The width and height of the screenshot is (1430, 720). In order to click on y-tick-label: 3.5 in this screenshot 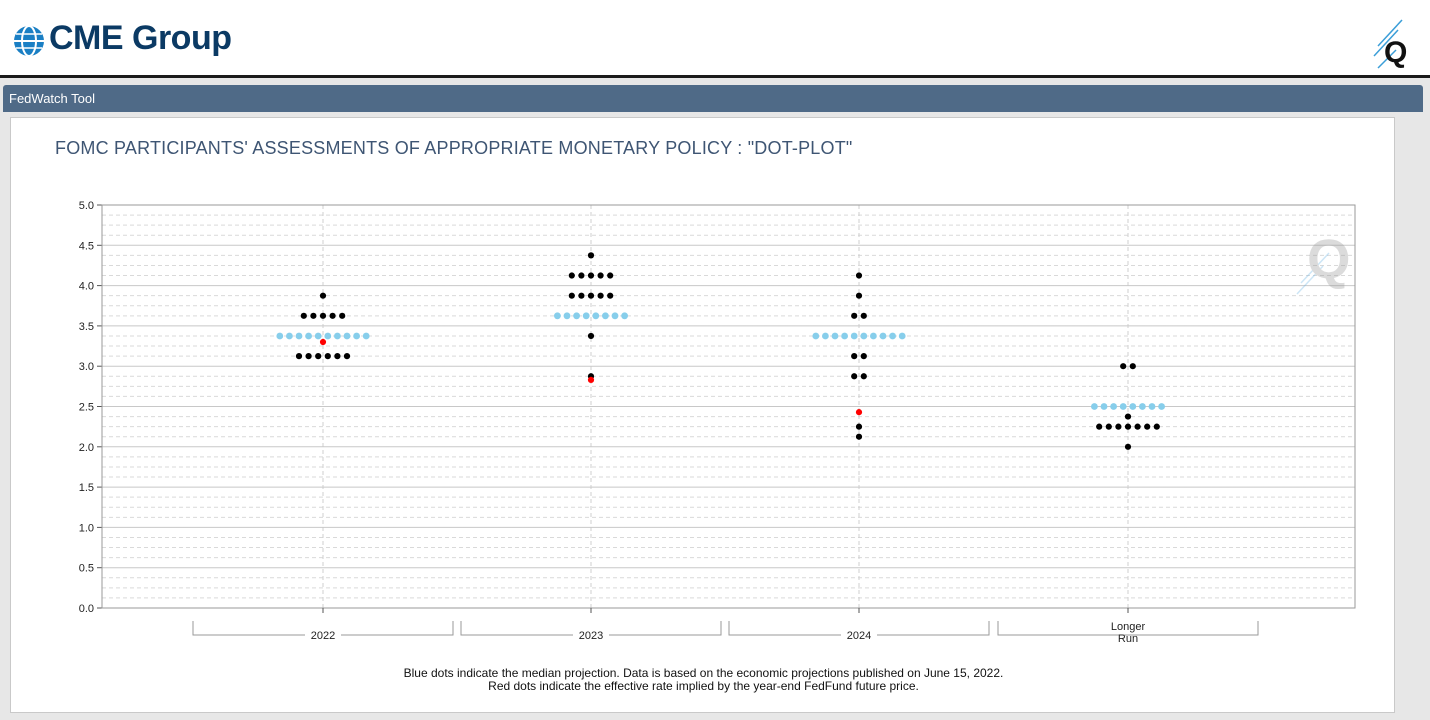, I will do `click(86, 327)`.